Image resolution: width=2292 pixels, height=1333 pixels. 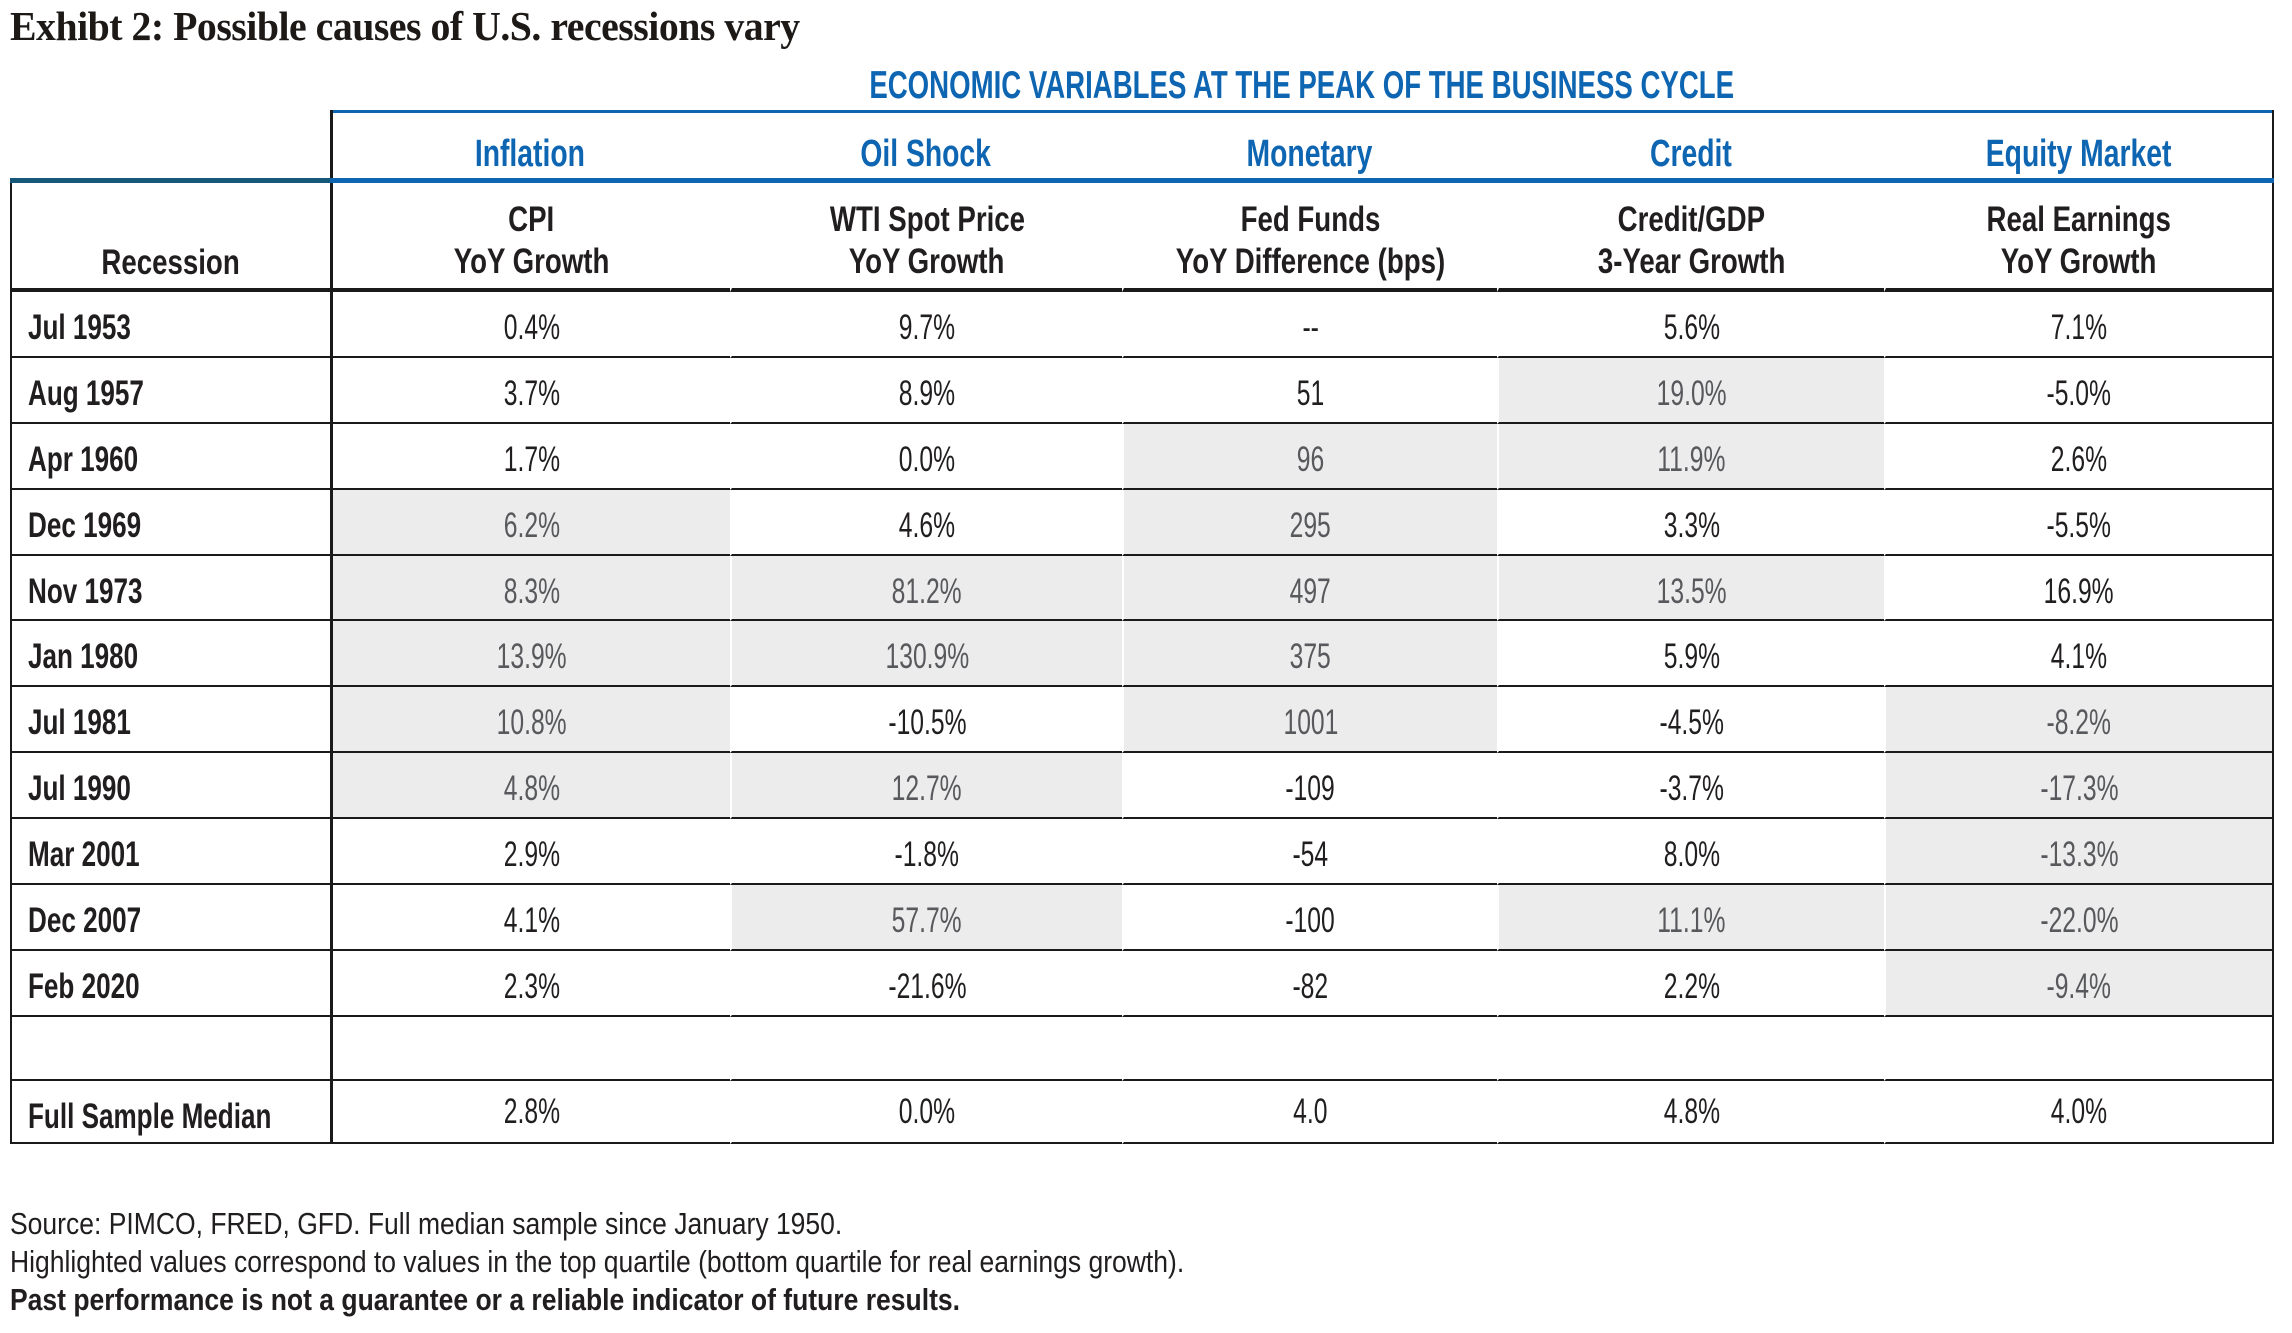 What do you see at coordinates (1309, 786) in the screenshot?
I see `table-cell: -109` at bounding box center [1309, 786].